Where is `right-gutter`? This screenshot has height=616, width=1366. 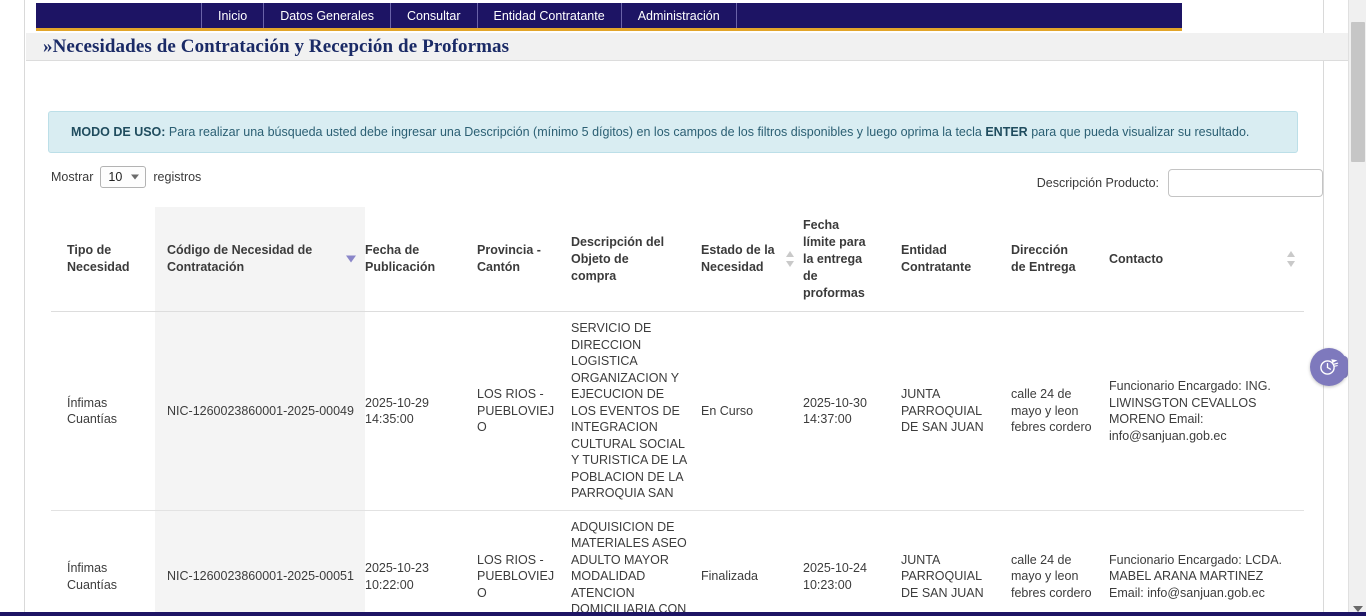 right-gutter is located at coordinates (1335, 308).